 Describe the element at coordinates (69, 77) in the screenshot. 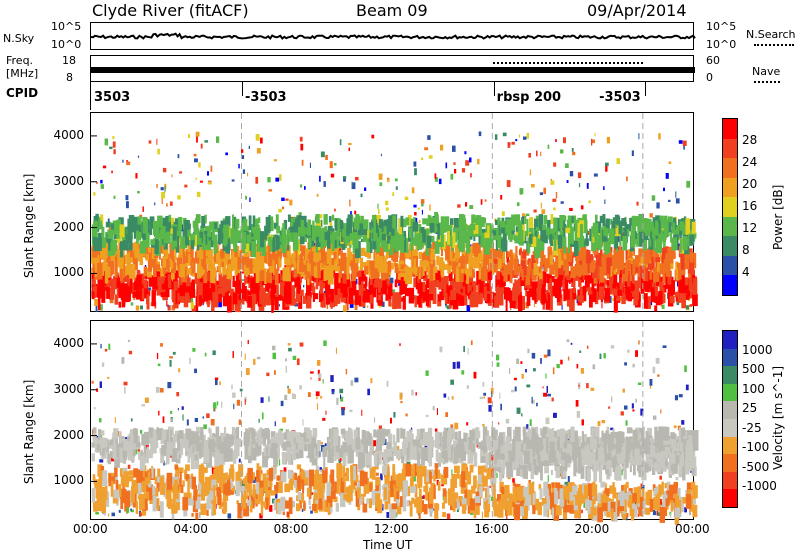

I see `freq-tick-bottom: 8` at that location.